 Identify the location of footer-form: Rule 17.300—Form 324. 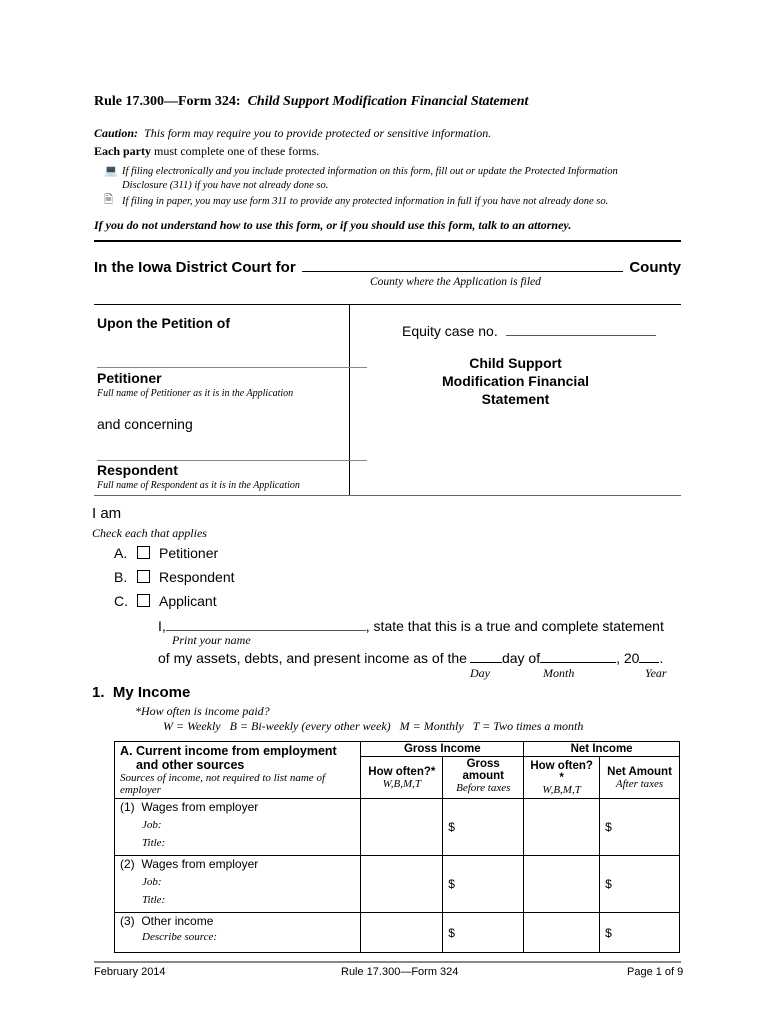
(400, 972).